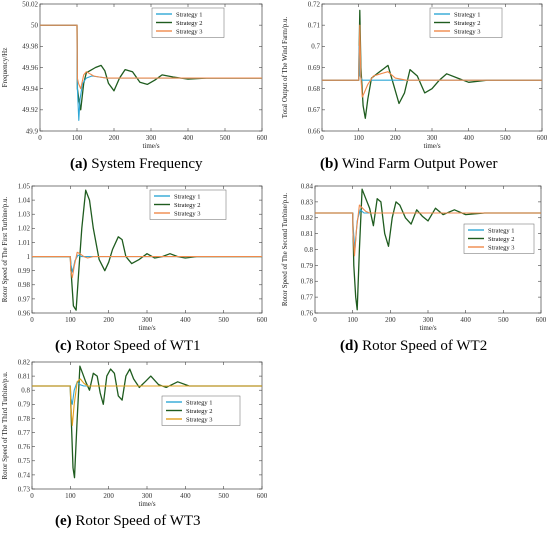 The height and width of the screenshot is (538, 550). I want to click on caption-text: Rotor Speed of WT1, so click(138, 346).